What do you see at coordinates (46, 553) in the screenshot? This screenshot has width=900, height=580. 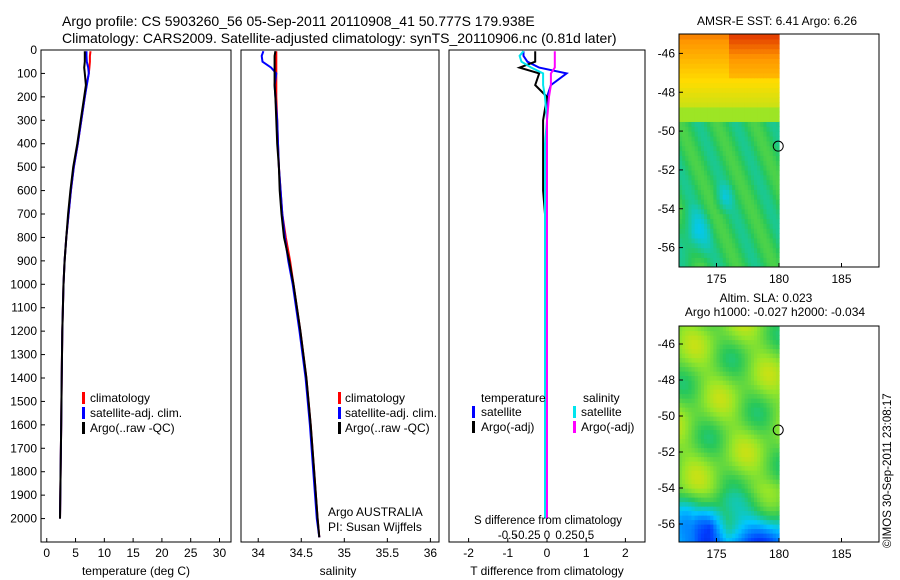 I see `x-tick-label: 0` at bounding box center [46, 553].